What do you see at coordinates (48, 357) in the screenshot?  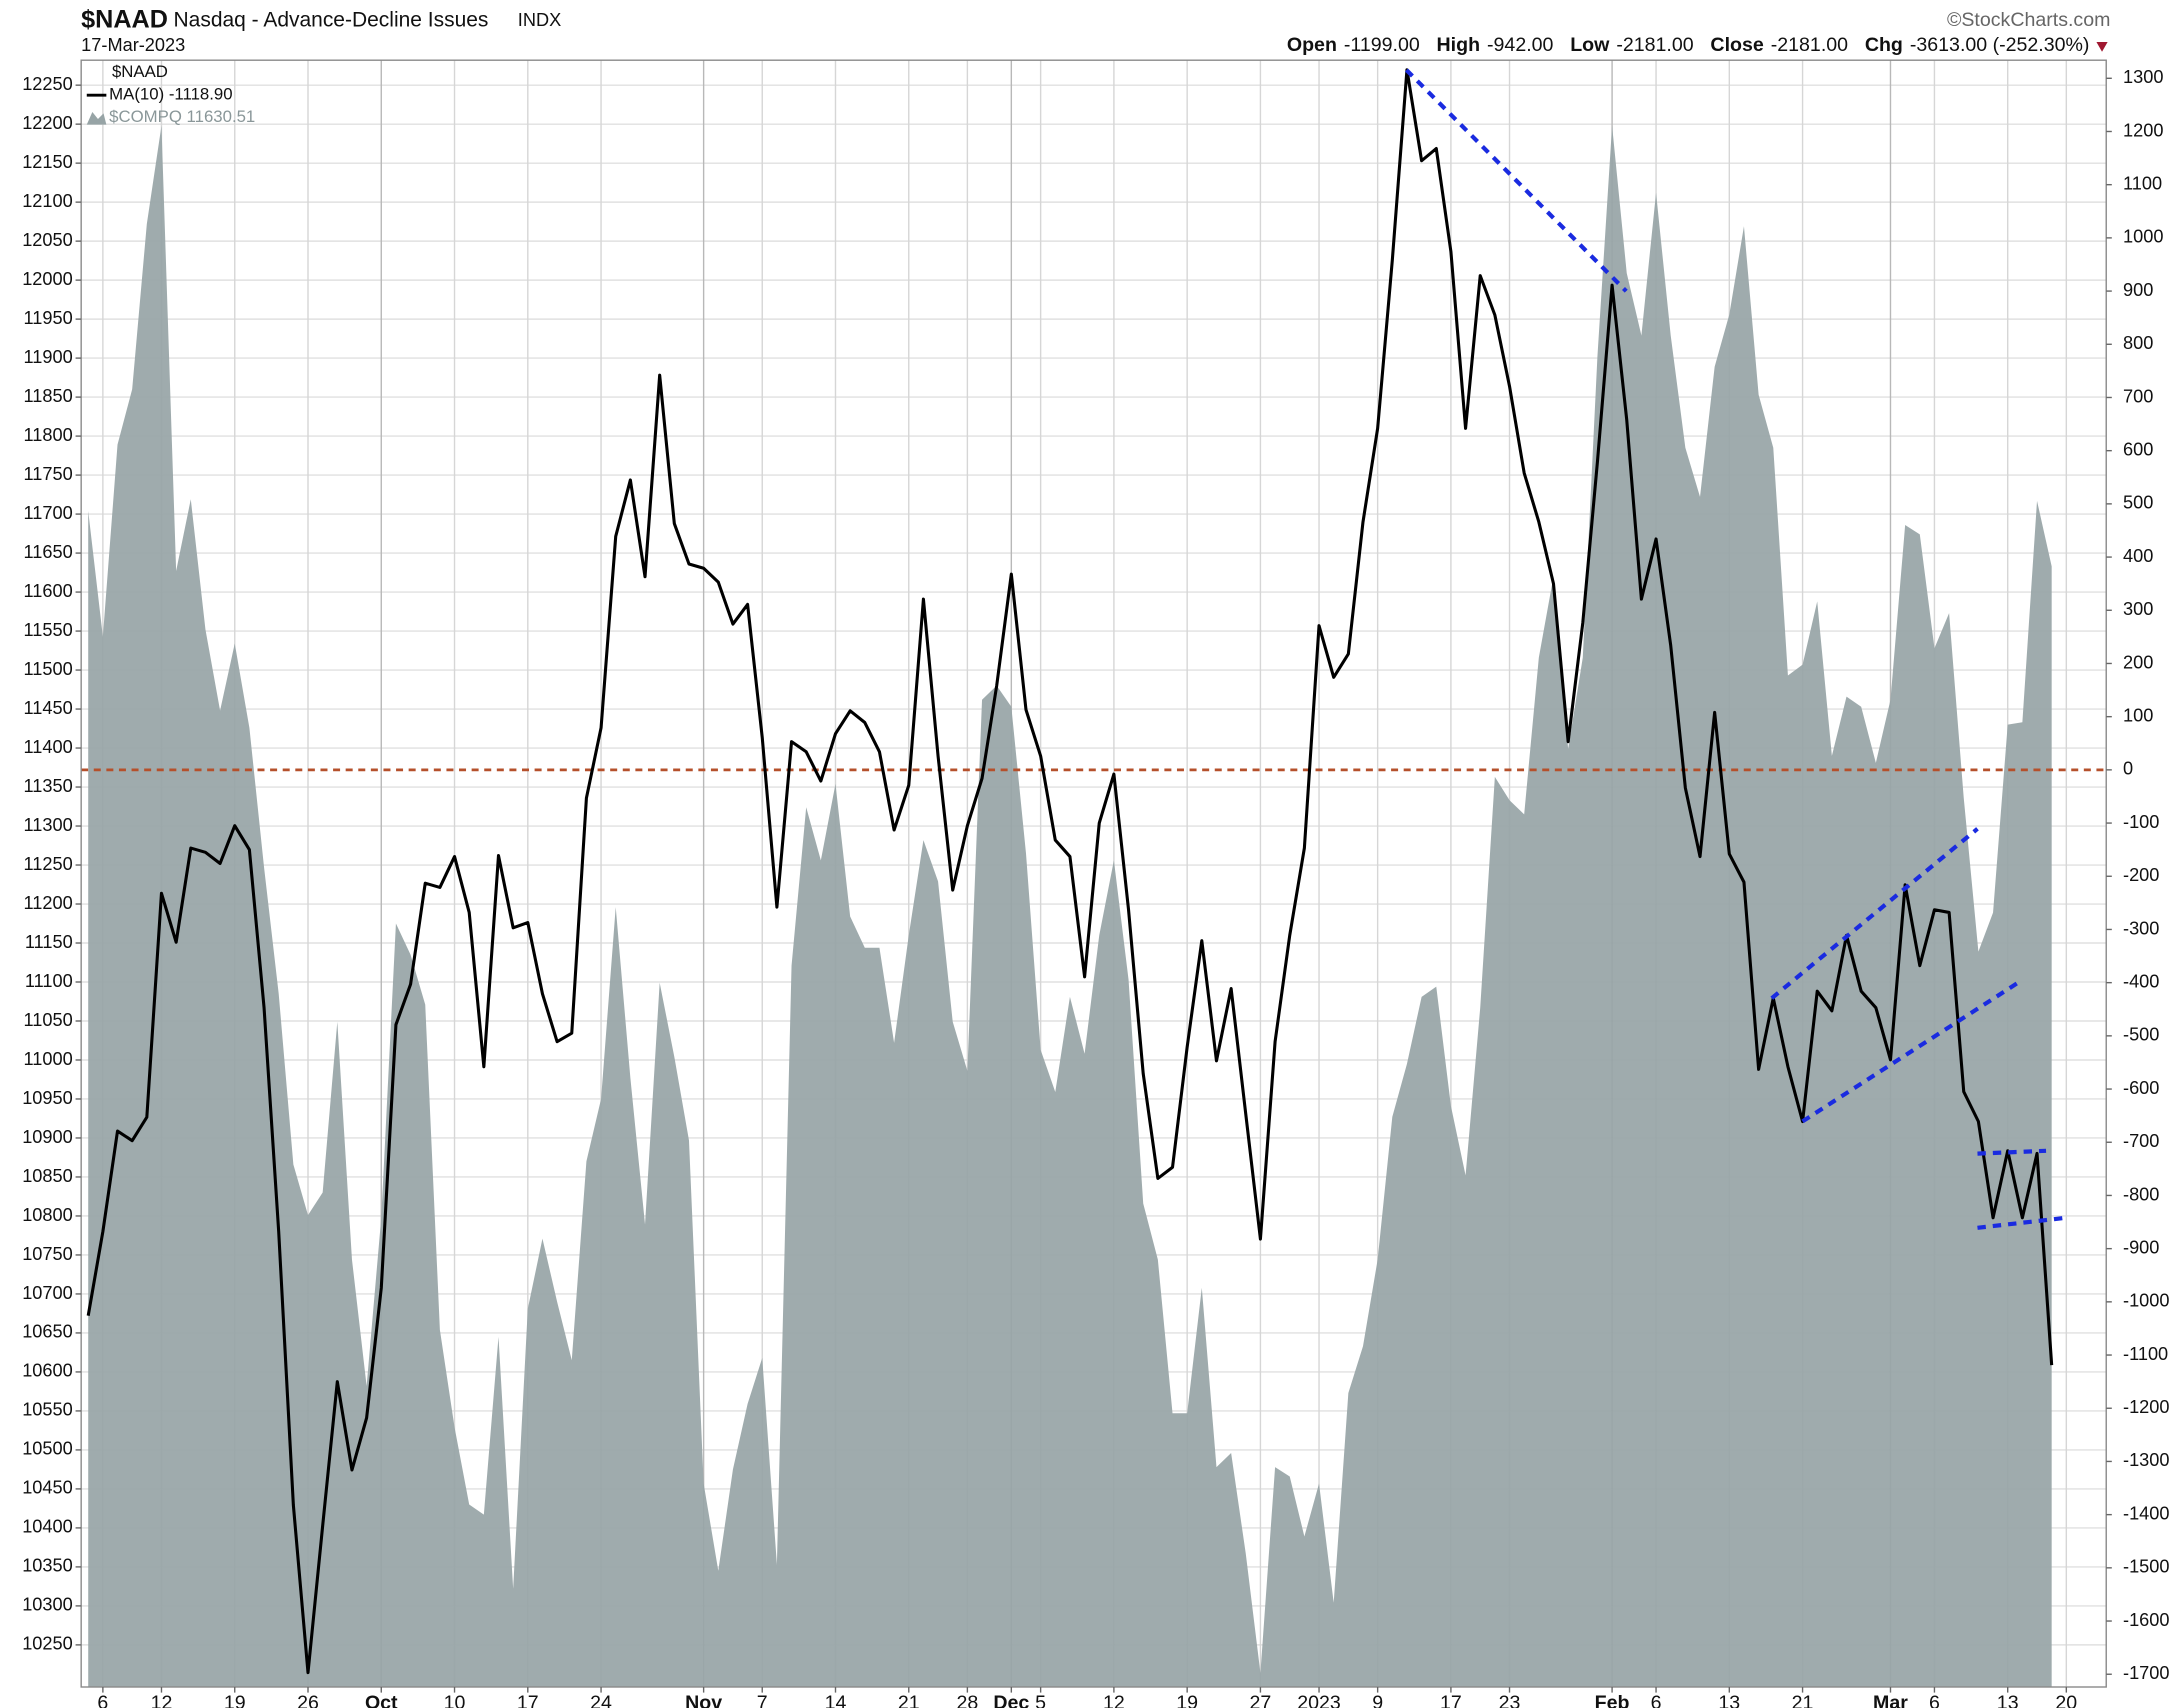 I see `y-tick-label: 11900` at bounding box center [48, 357].